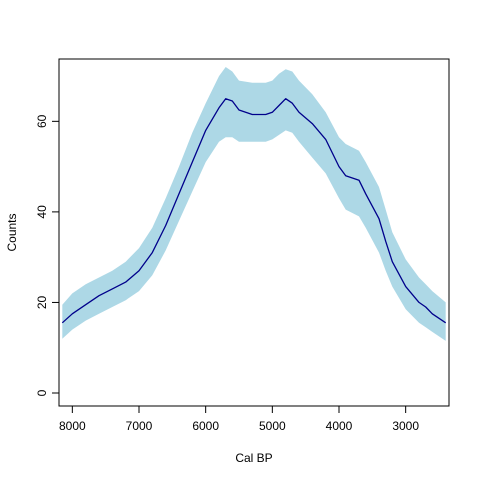 The width and height of the screenshot is (480, 480). I want to click on y-axis-title: Counts, so click(12, 232).